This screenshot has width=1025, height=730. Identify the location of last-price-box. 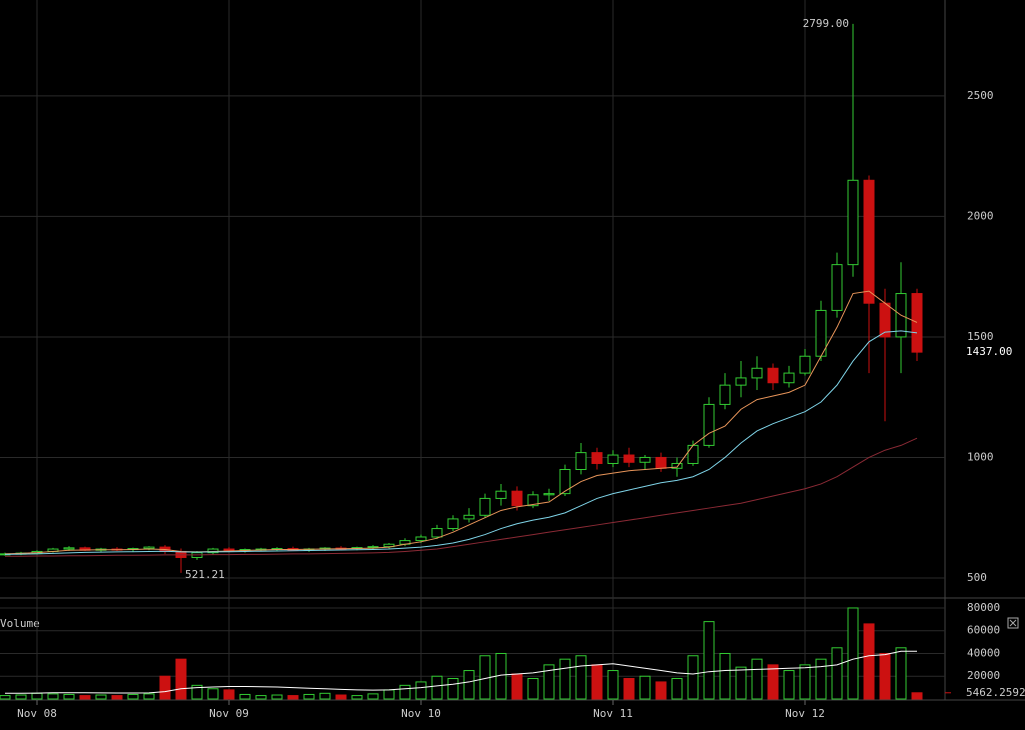
(982, 352).